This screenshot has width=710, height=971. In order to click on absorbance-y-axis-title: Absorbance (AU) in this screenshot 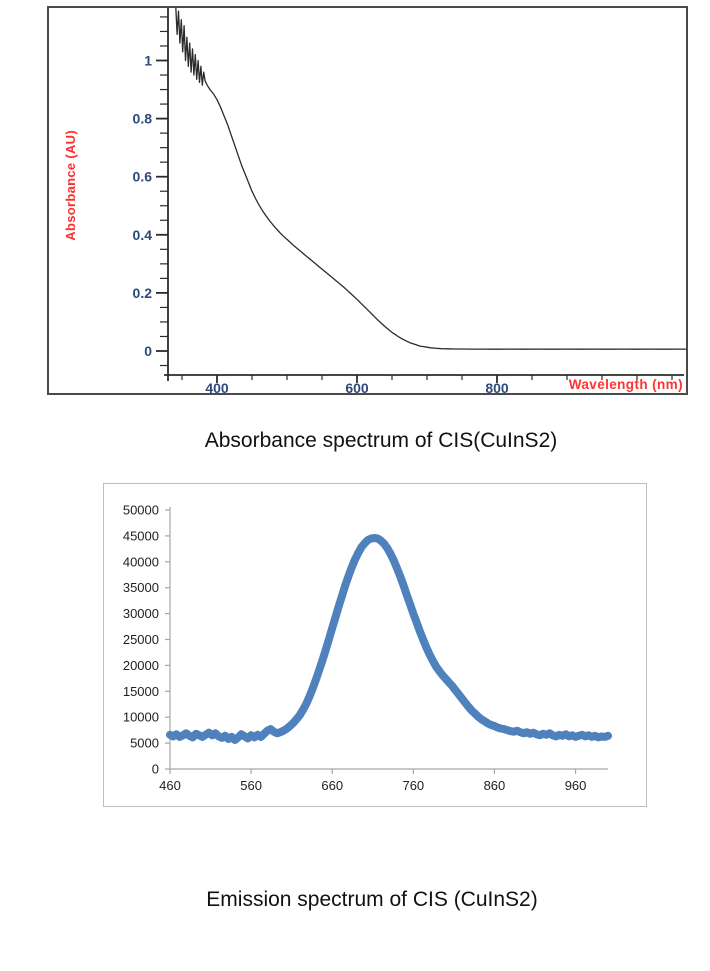, I will do `click(70, 185)`.